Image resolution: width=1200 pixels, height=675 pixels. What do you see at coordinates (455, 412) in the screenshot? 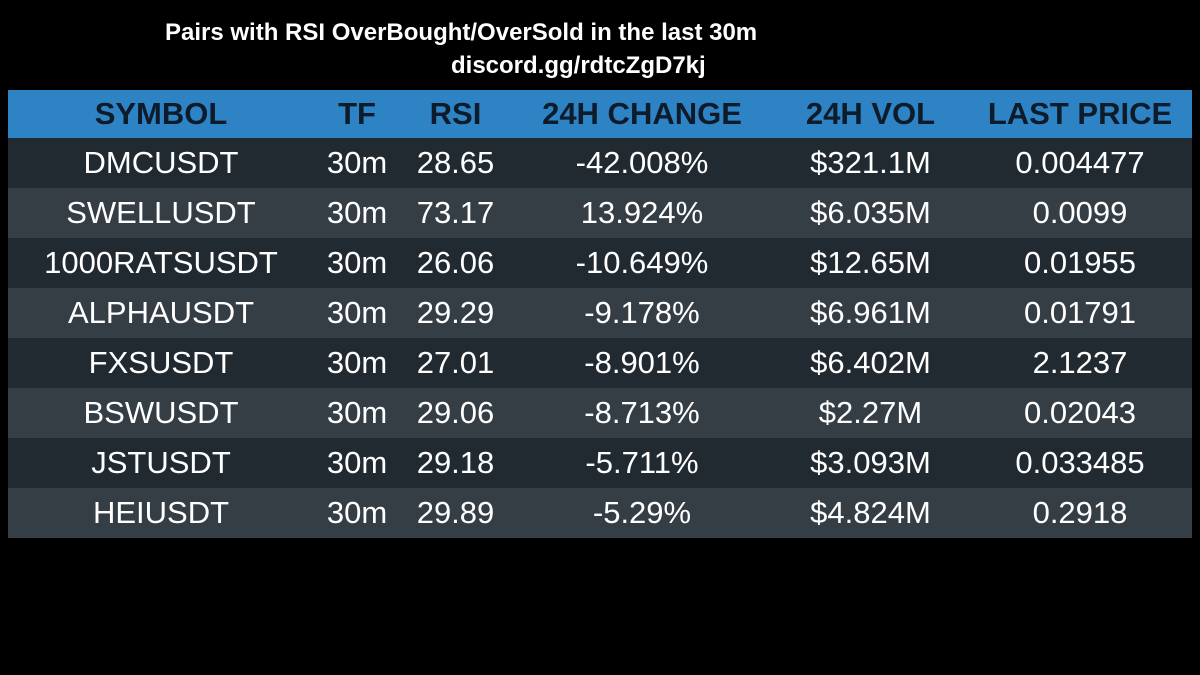
I see `cell-rsi: 29.06` at bounding box center [455, 412].